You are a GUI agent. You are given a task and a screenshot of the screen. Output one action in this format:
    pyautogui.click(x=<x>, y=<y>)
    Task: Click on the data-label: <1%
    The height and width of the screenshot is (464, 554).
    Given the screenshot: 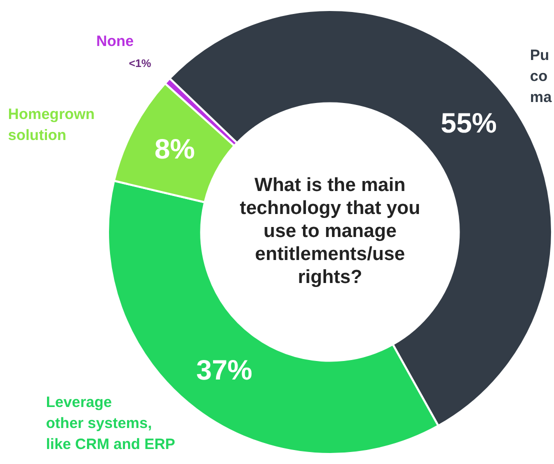 What is the action you would take?
    pyautogui.click(x=140, y=64)
    